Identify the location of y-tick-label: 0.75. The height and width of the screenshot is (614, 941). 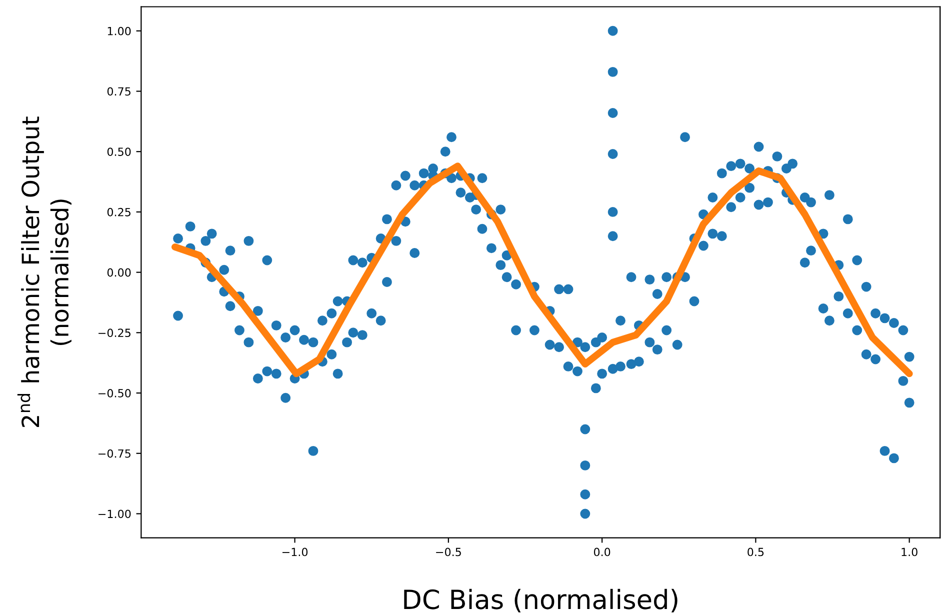
(118, 91).